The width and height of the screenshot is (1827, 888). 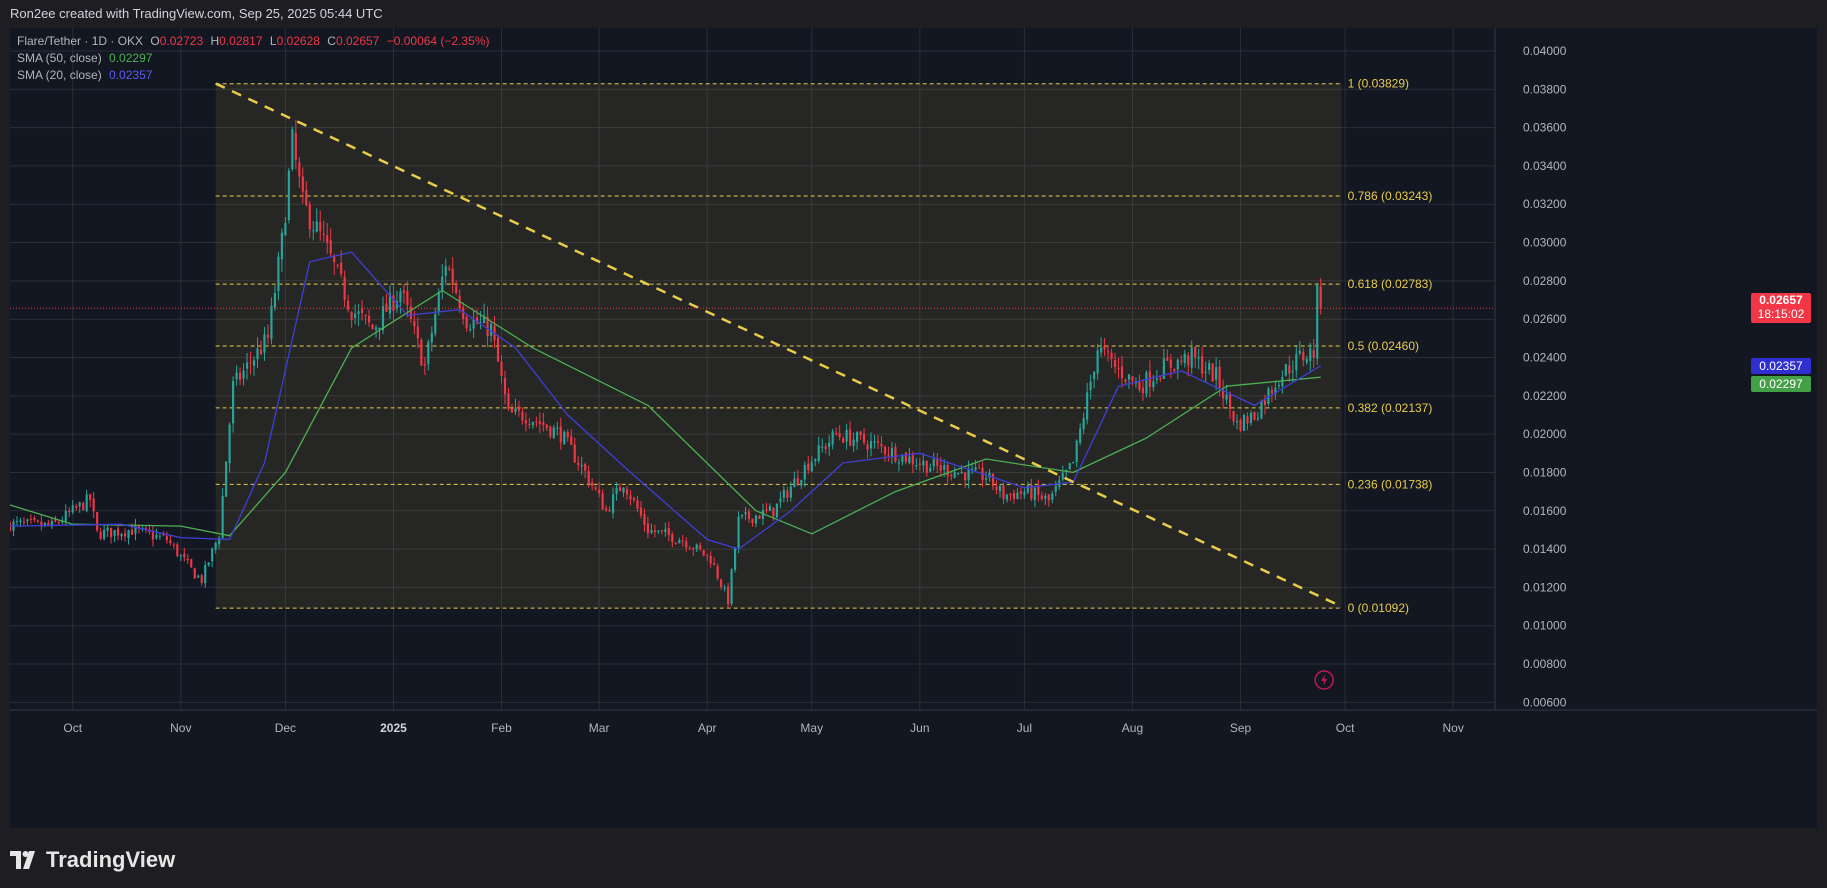 What do you see at coordinates (241, 41) in the screenshot?
I see `high-value: 0.02817` at bounding box center [241, 41].